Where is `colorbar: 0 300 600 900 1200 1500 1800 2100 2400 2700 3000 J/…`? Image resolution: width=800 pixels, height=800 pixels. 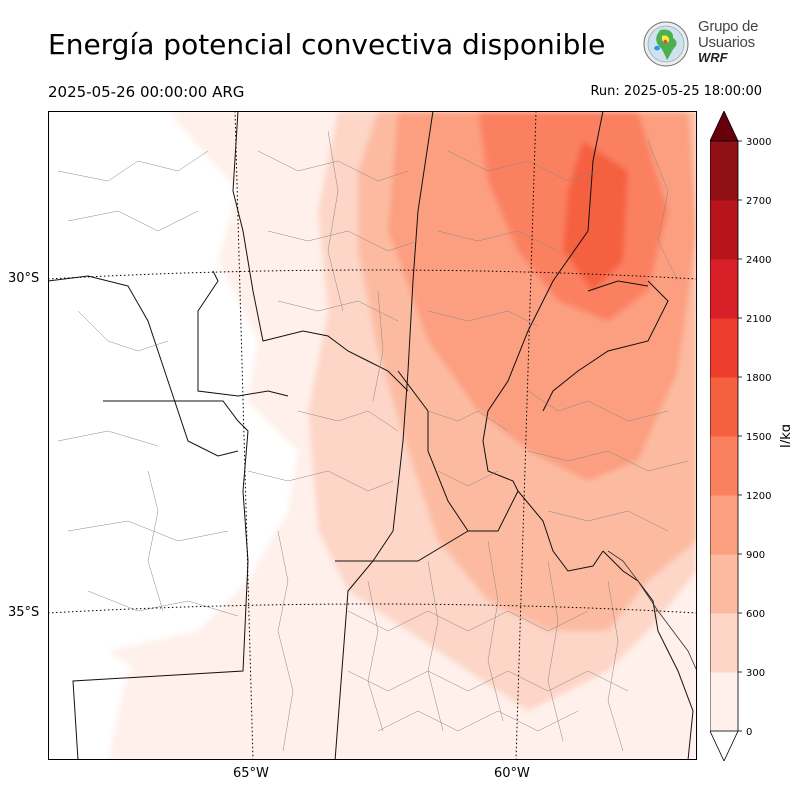 colorbar: 0 300 600 900 1200 1500 1800 2100 2400 2700 3000 J/… is located at coordinates (750, 436).